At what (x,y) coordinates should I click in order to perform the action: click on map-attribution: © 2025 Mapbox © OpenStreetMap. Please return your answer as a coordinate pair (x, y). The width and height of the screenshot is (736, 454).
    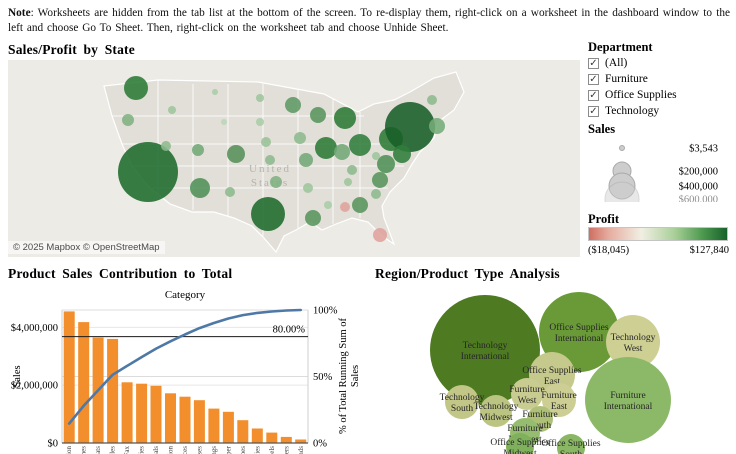
    Looking at the image, I should click on (86, 247).